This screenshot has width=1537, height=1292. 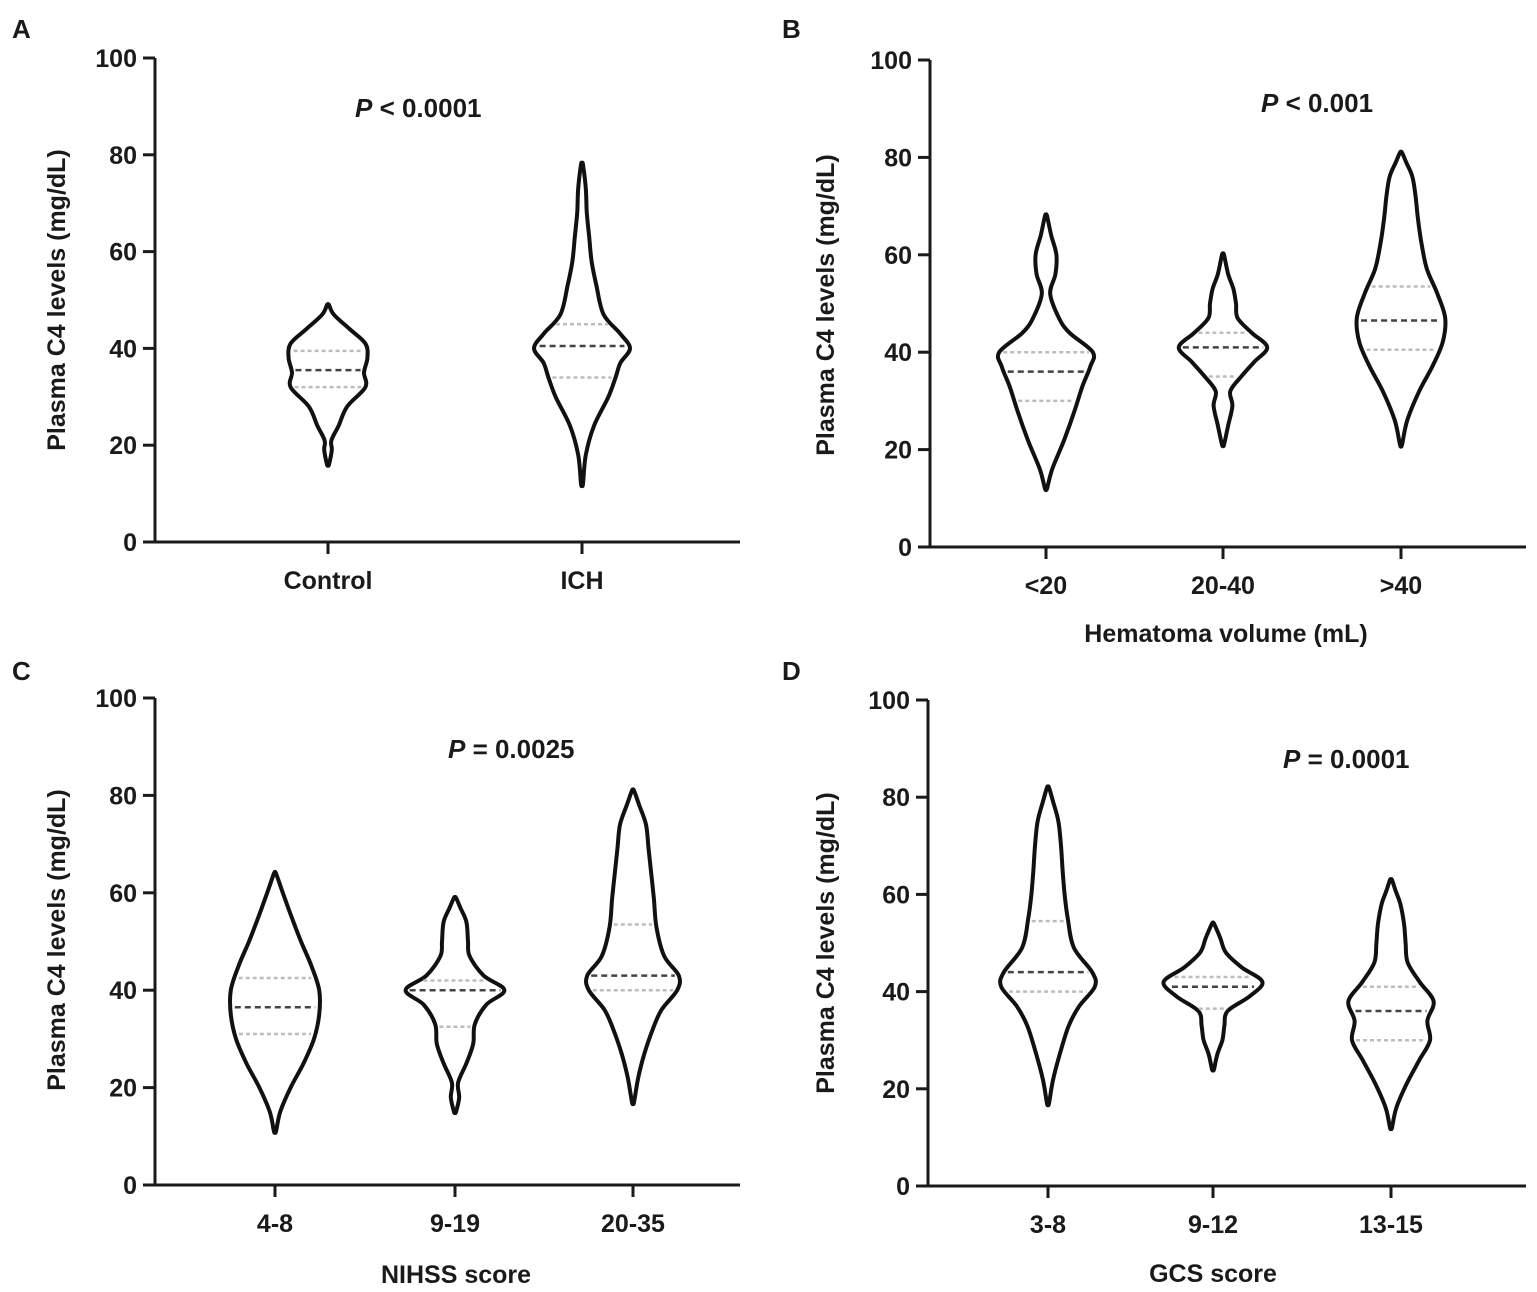 What do you see at coordinates (1213, 1274) in the screenshot?
I see `x-axis-label-d: GCS score` at bounding box center [1213, 1274].